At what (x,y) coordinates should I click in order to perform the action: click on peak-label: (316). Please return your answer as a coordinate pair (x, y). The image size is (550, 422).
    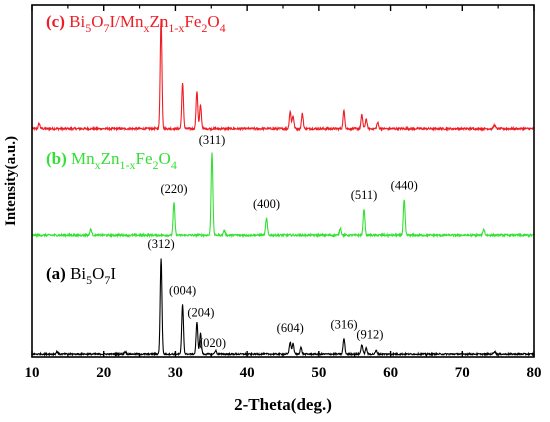
    Looking at the image, I should click on (343, 325).